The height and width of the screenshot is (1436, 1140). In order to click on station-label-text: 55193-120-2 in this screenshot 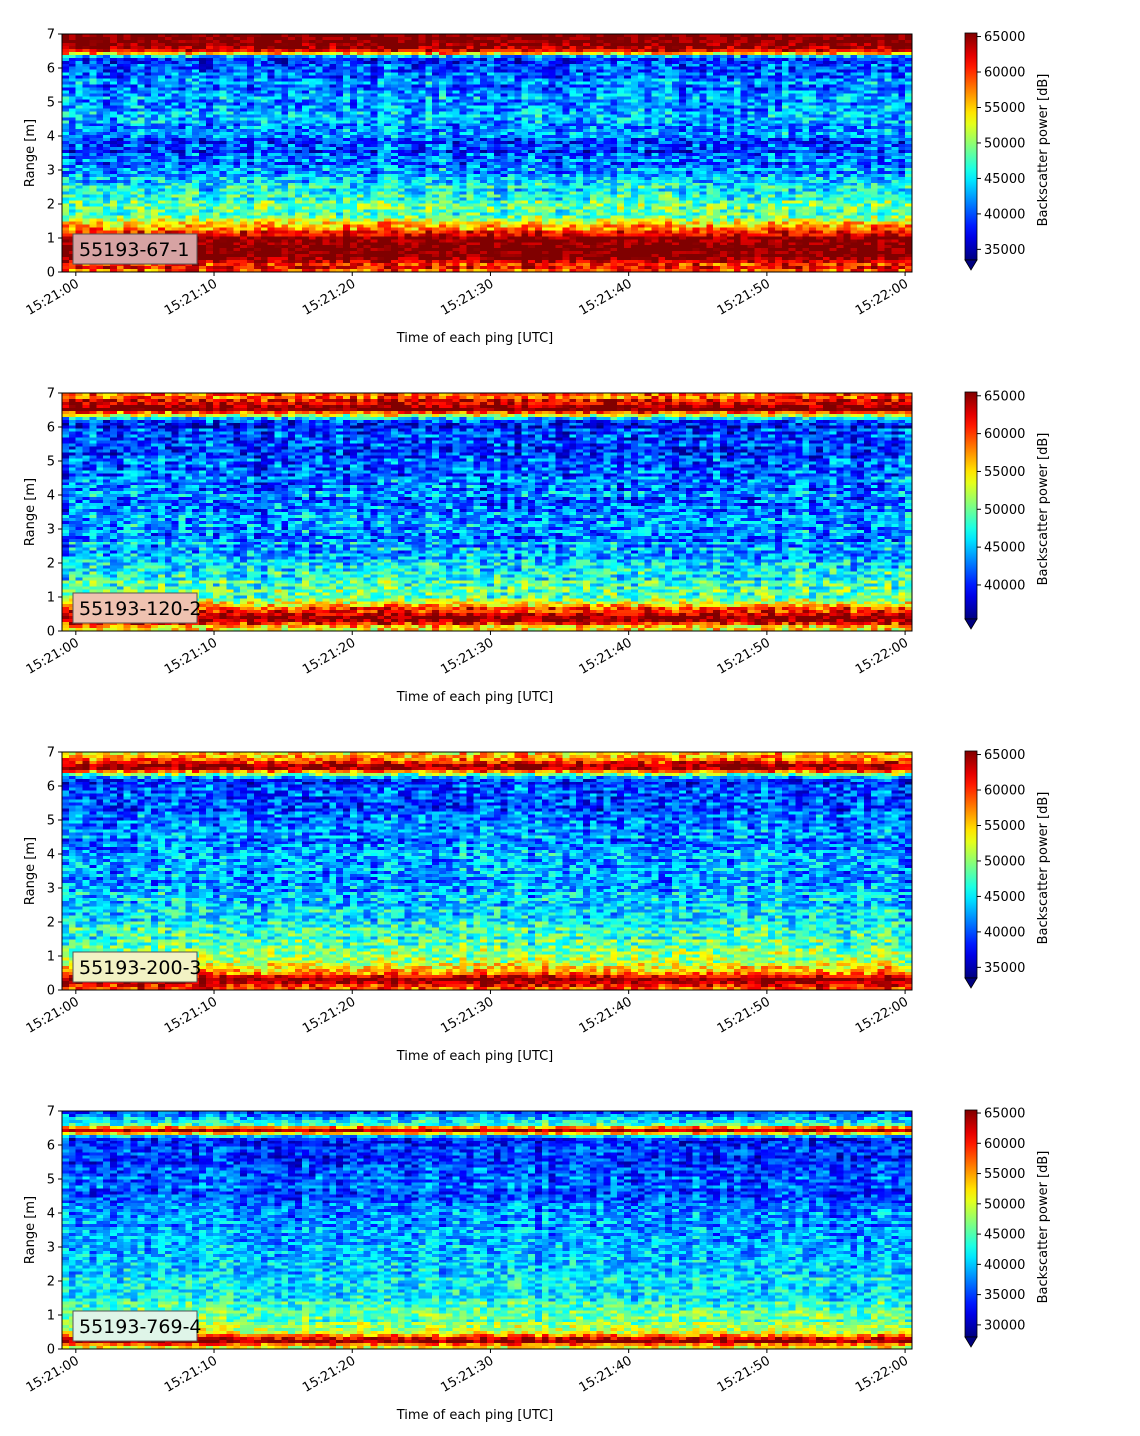, I will do `click(140, 609)`.